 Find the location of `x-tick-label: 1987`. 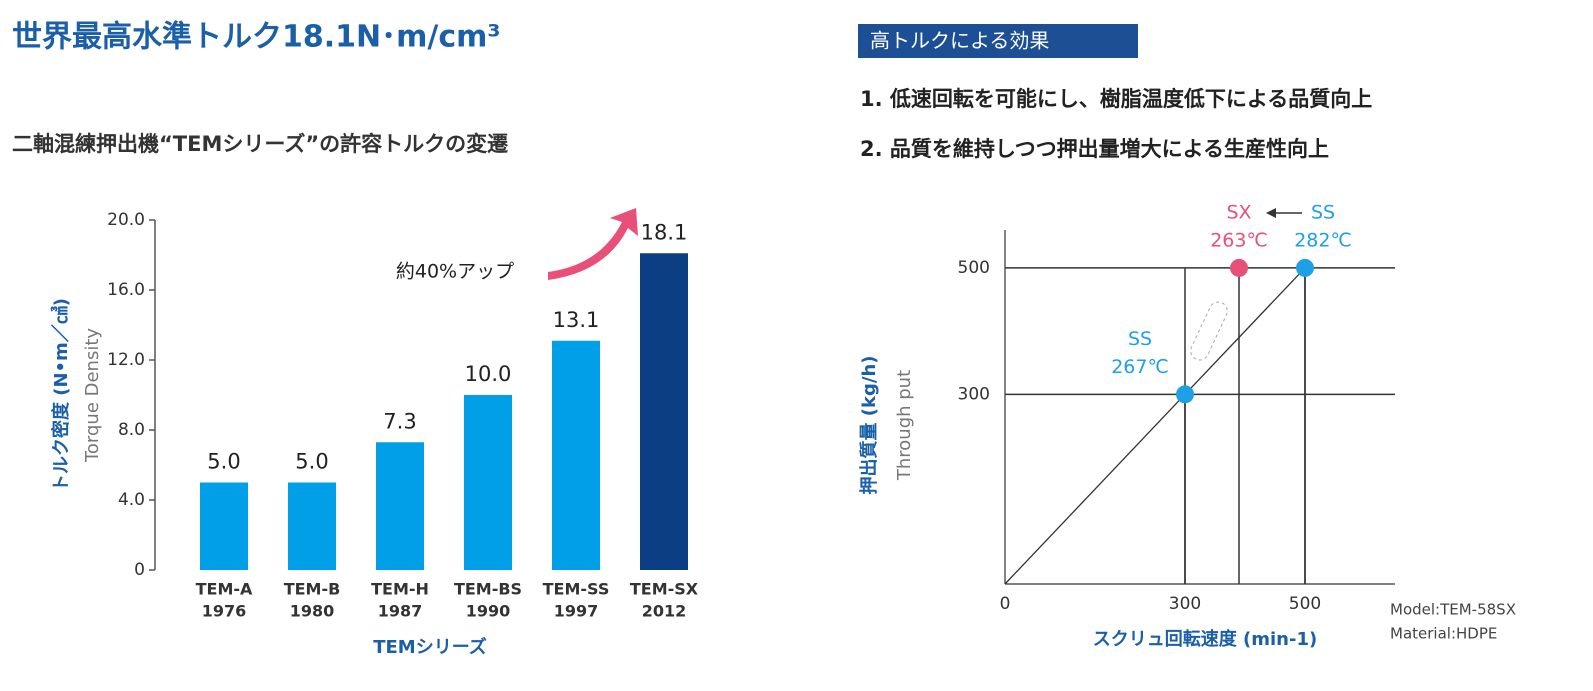

x-tick-label: 1987 is located at coordinates (400, 611).